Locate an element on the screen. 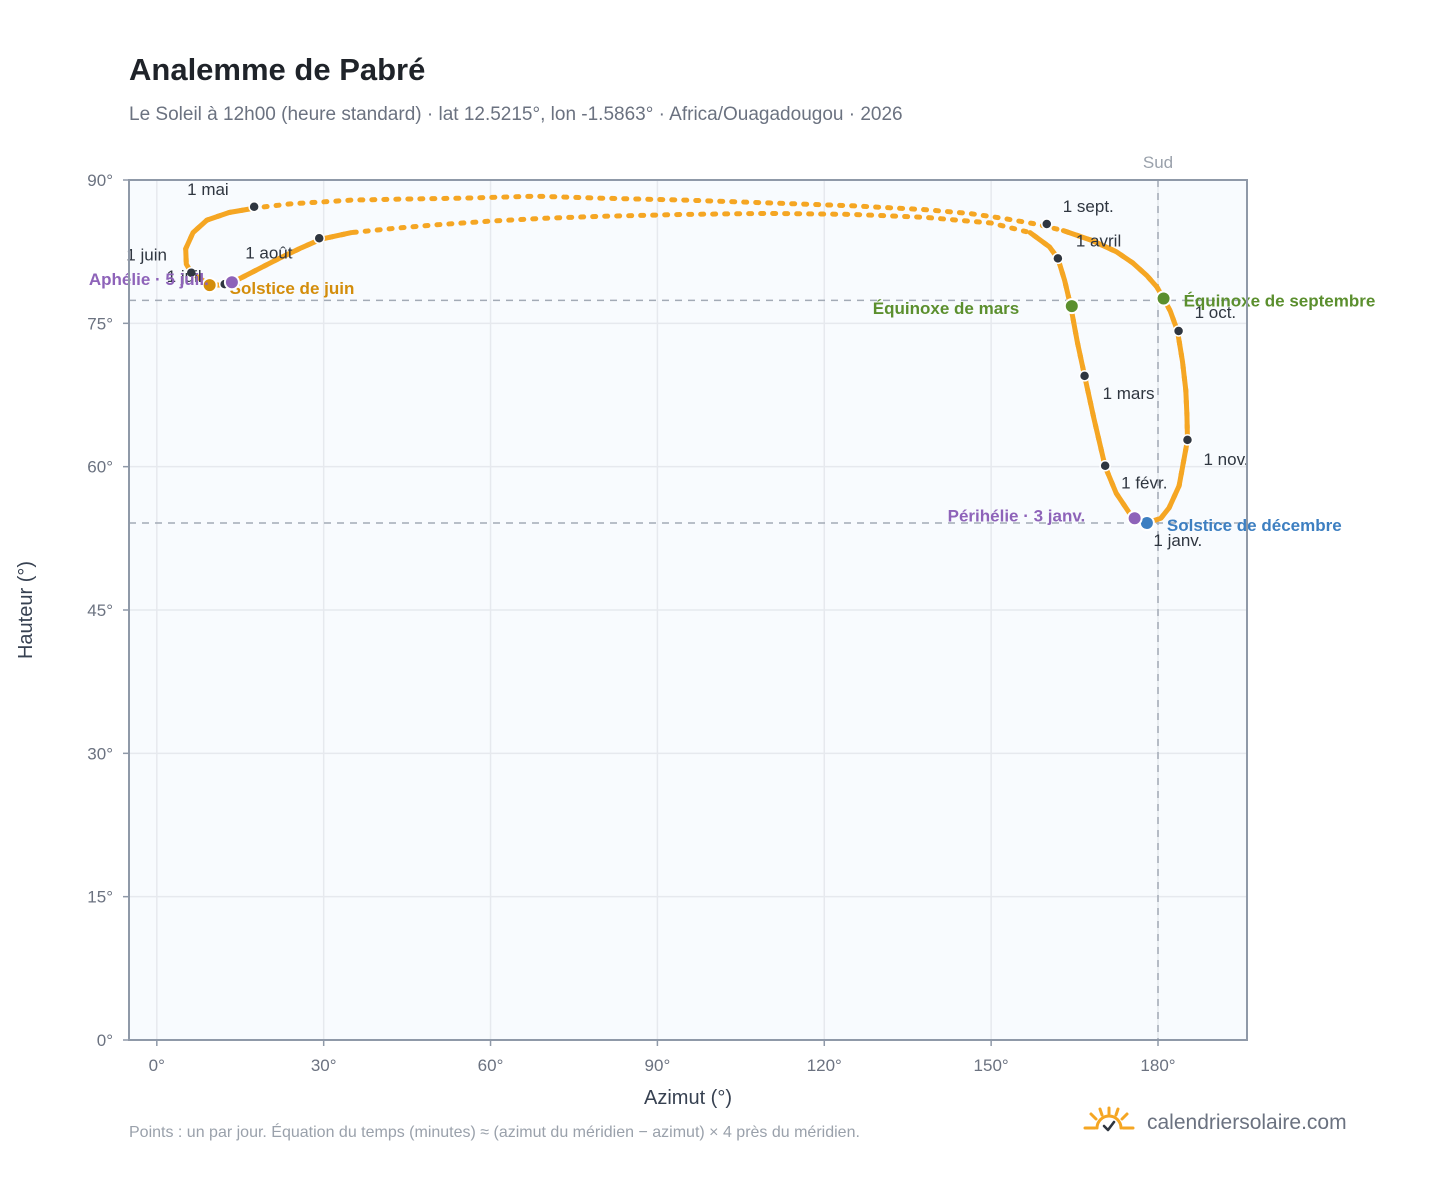  x-tick-label: 60° is located at coordinates (491, 1065).